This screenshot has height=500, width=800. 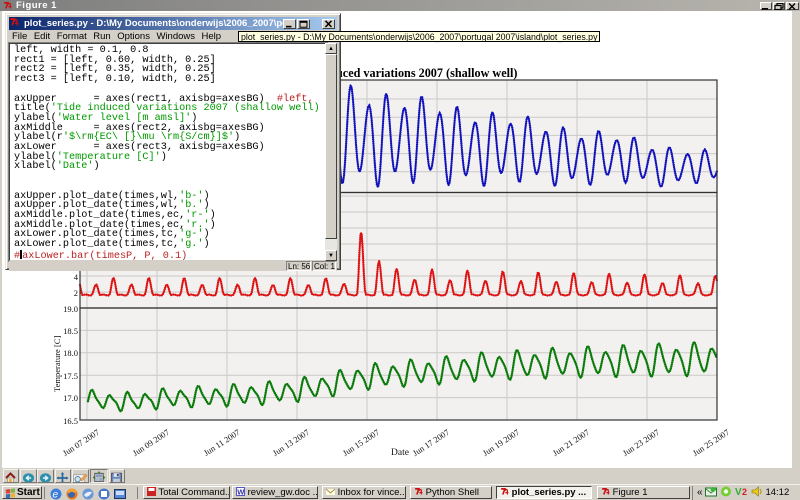 I want to click on svg-text: e, so click(x=56, y=495).